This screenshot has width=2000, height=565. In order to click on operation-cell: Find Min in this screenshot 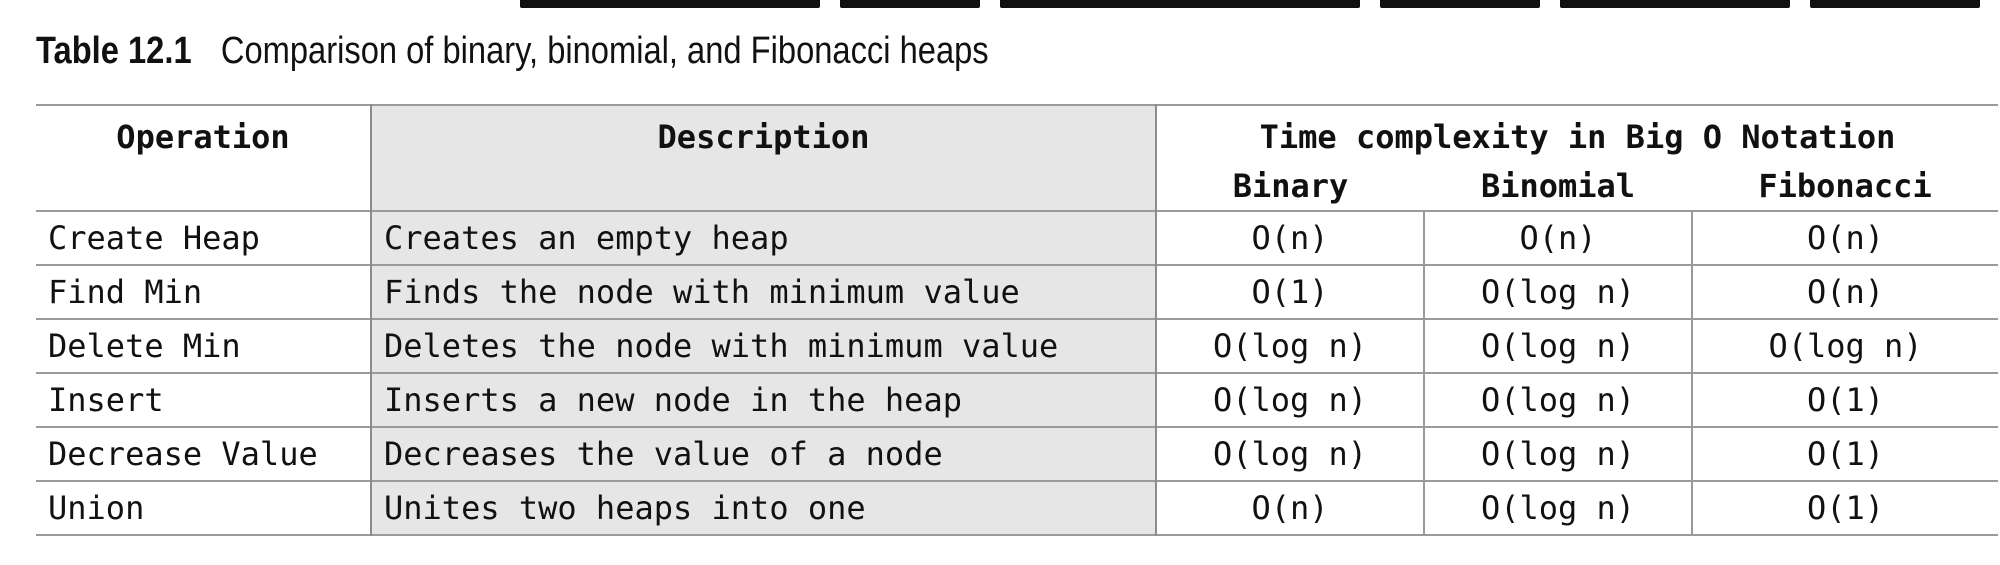, I will do `click(125, 292)`.